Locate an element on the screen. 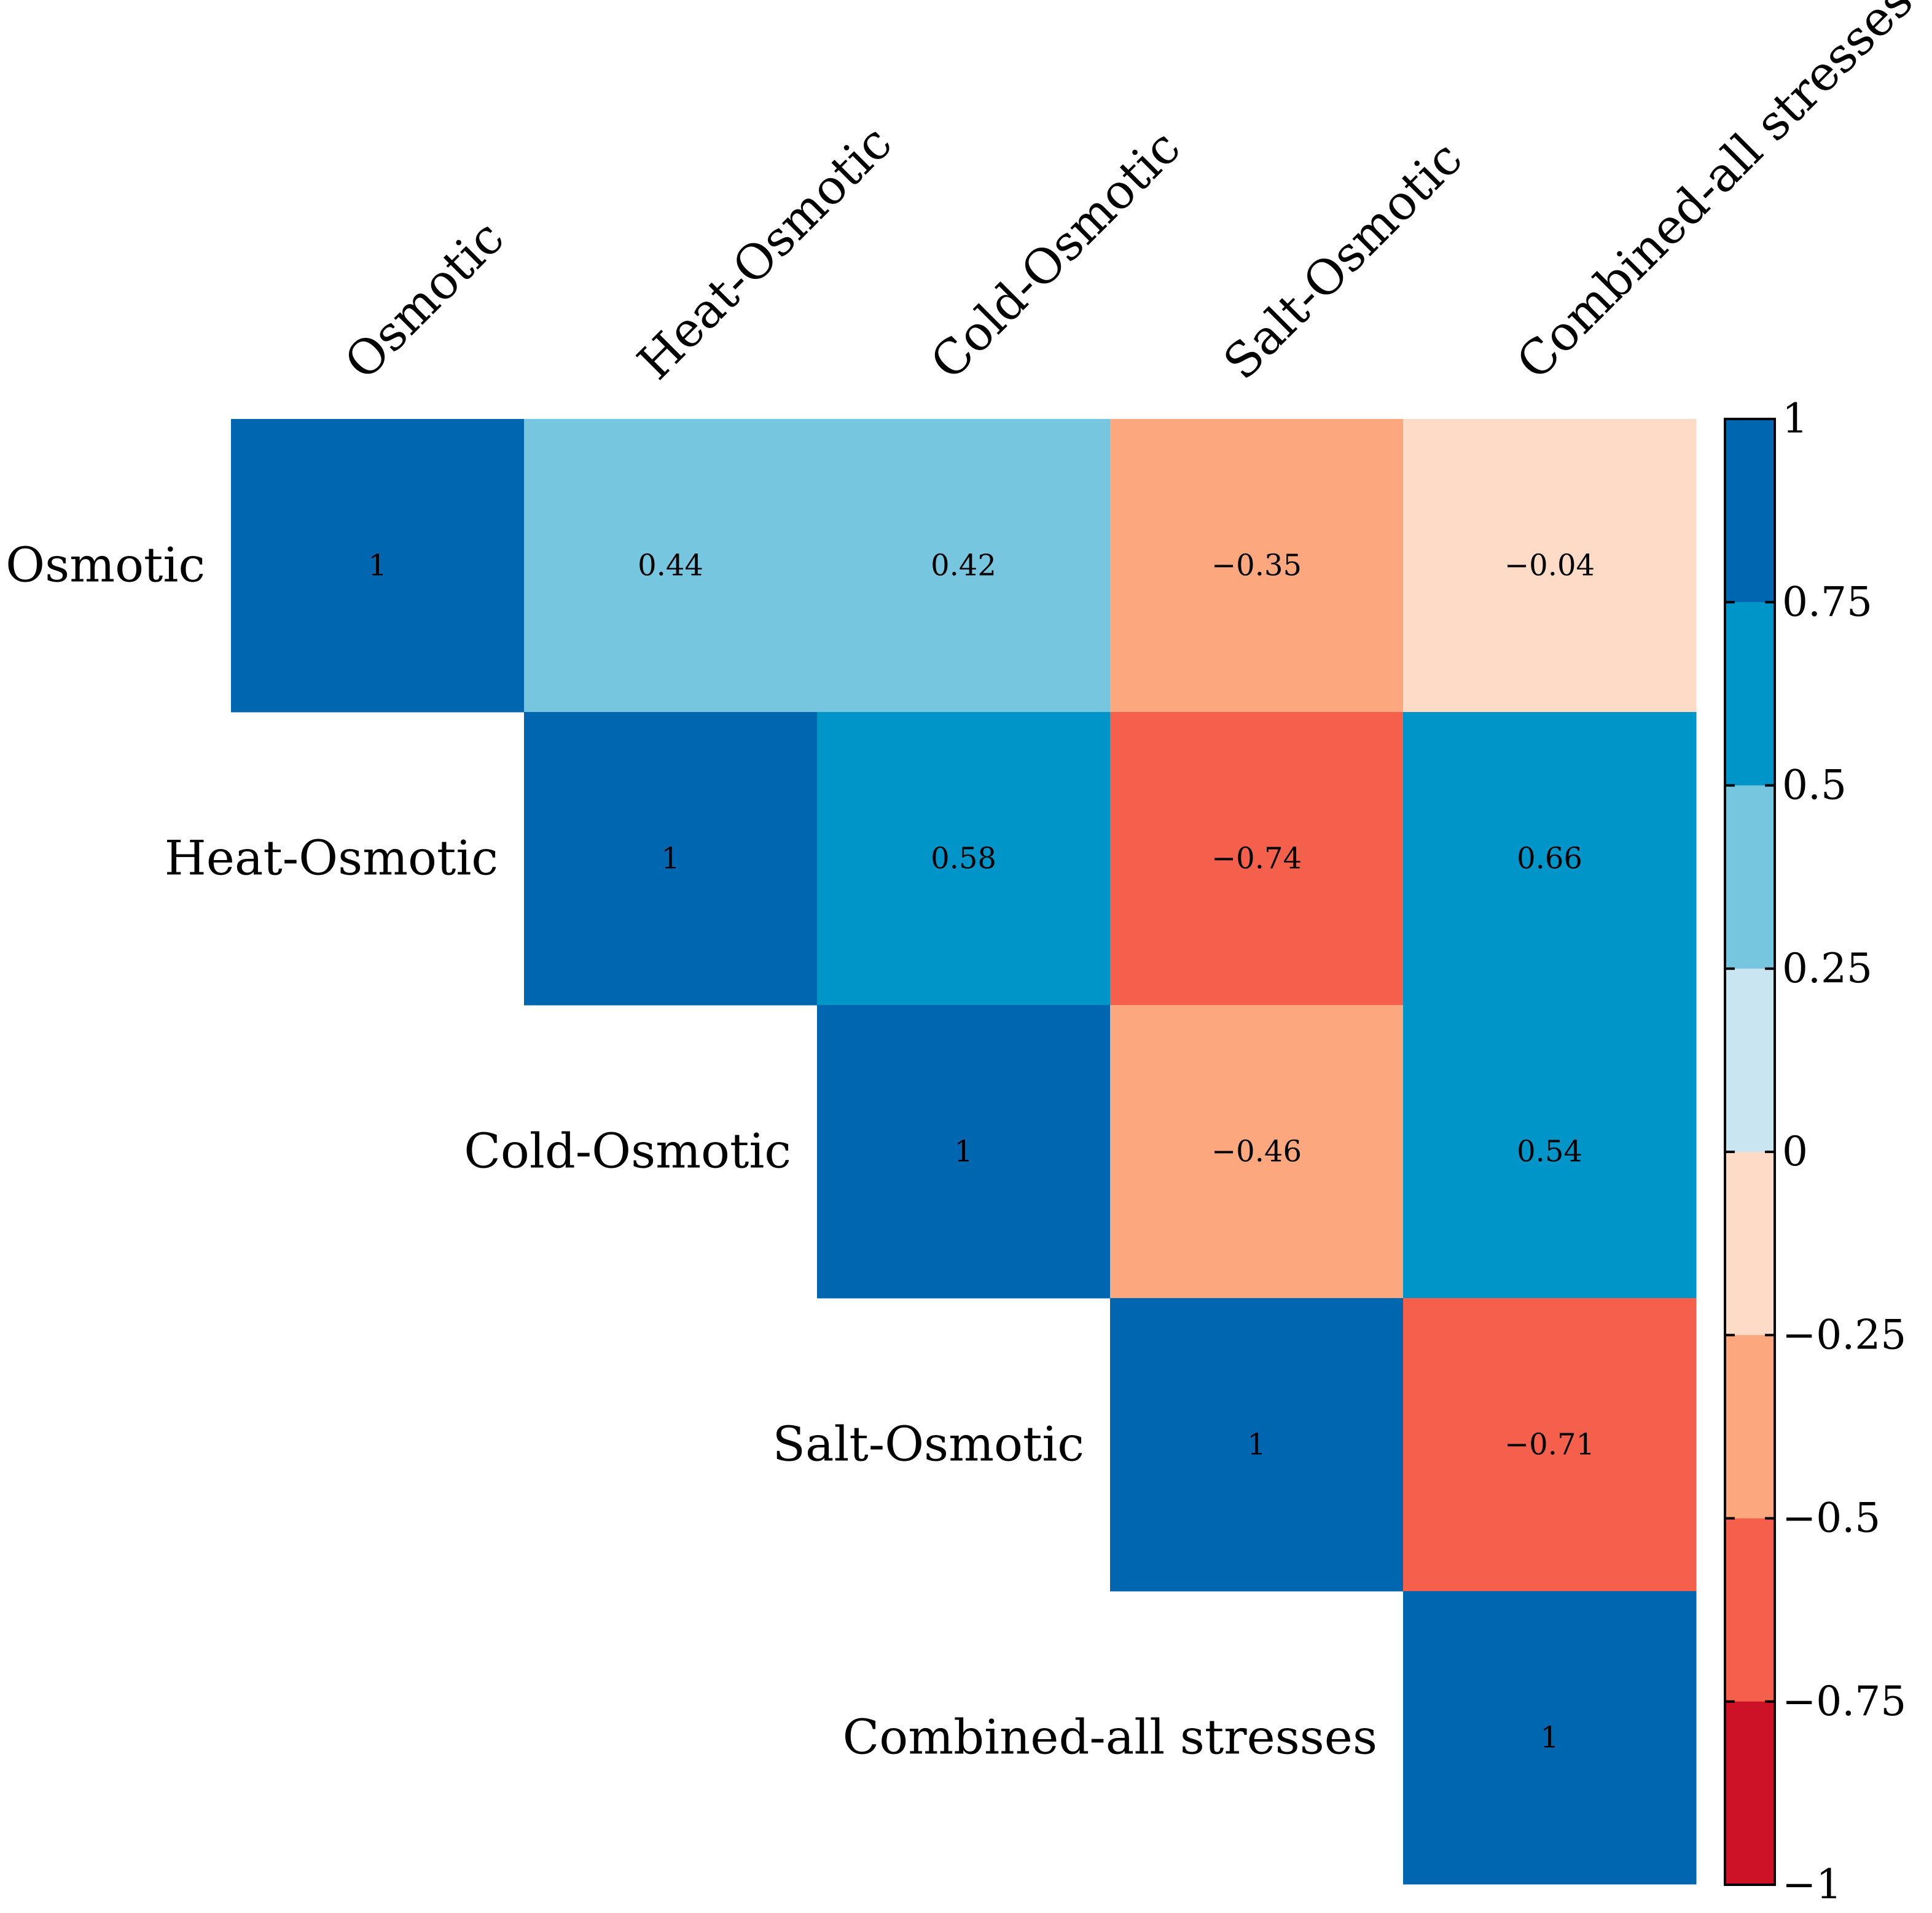 Image resolution: width=1932 pixels, height=1913 pixels. cell-value-label: −0.74 is located at coordinates (1256, 859).